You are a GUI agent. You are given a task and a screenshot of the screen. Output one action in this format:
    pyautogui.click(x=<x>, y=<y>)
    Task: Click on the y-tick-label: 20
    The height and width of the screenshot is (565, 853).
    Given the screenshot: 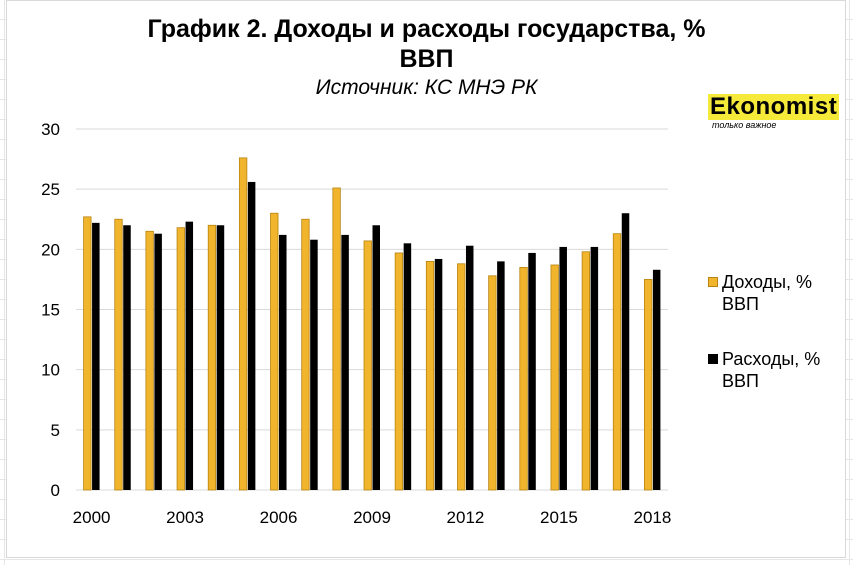 What is the action you would take?
    pyautogui.click(x=50, y=249)
    